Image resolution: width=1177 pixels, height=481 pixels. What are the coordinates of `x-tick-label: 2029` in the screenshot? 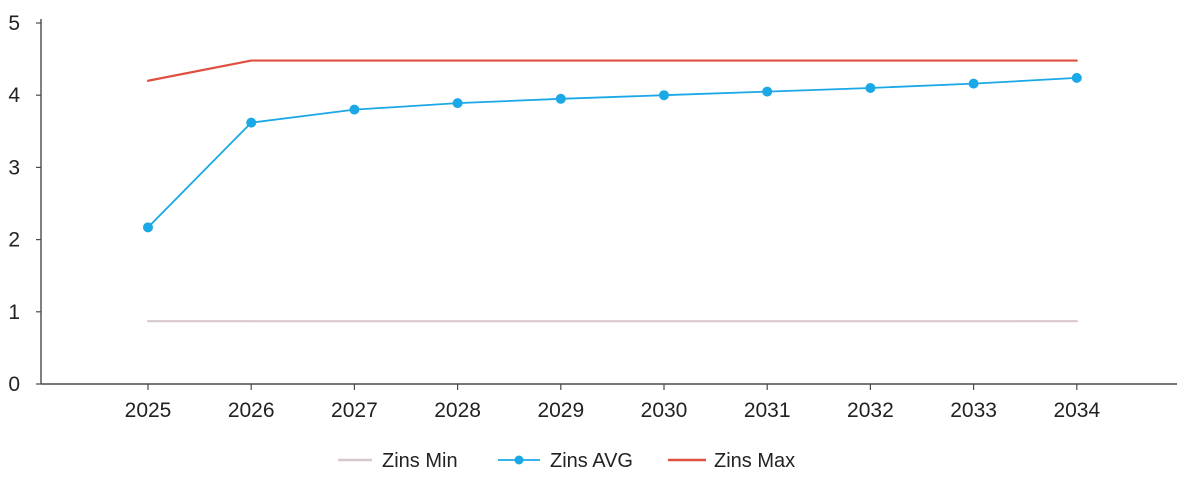 It's located at (560, 410).